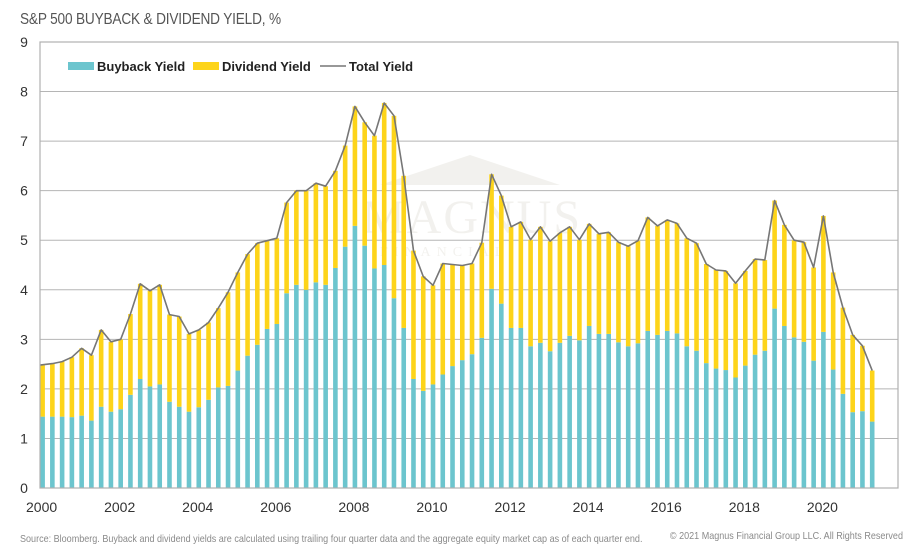 The height and width of the screenshot is (551, 921). Describe the element at coordinates (744, 507) in the screenshot. I see `x-tick-label: 2018` at that location.